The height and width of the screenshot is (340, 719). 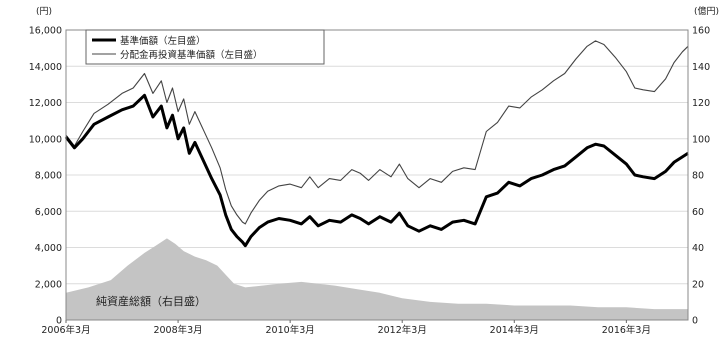 I want to click on right-tick-label: 60, so click(x=698, y=212).